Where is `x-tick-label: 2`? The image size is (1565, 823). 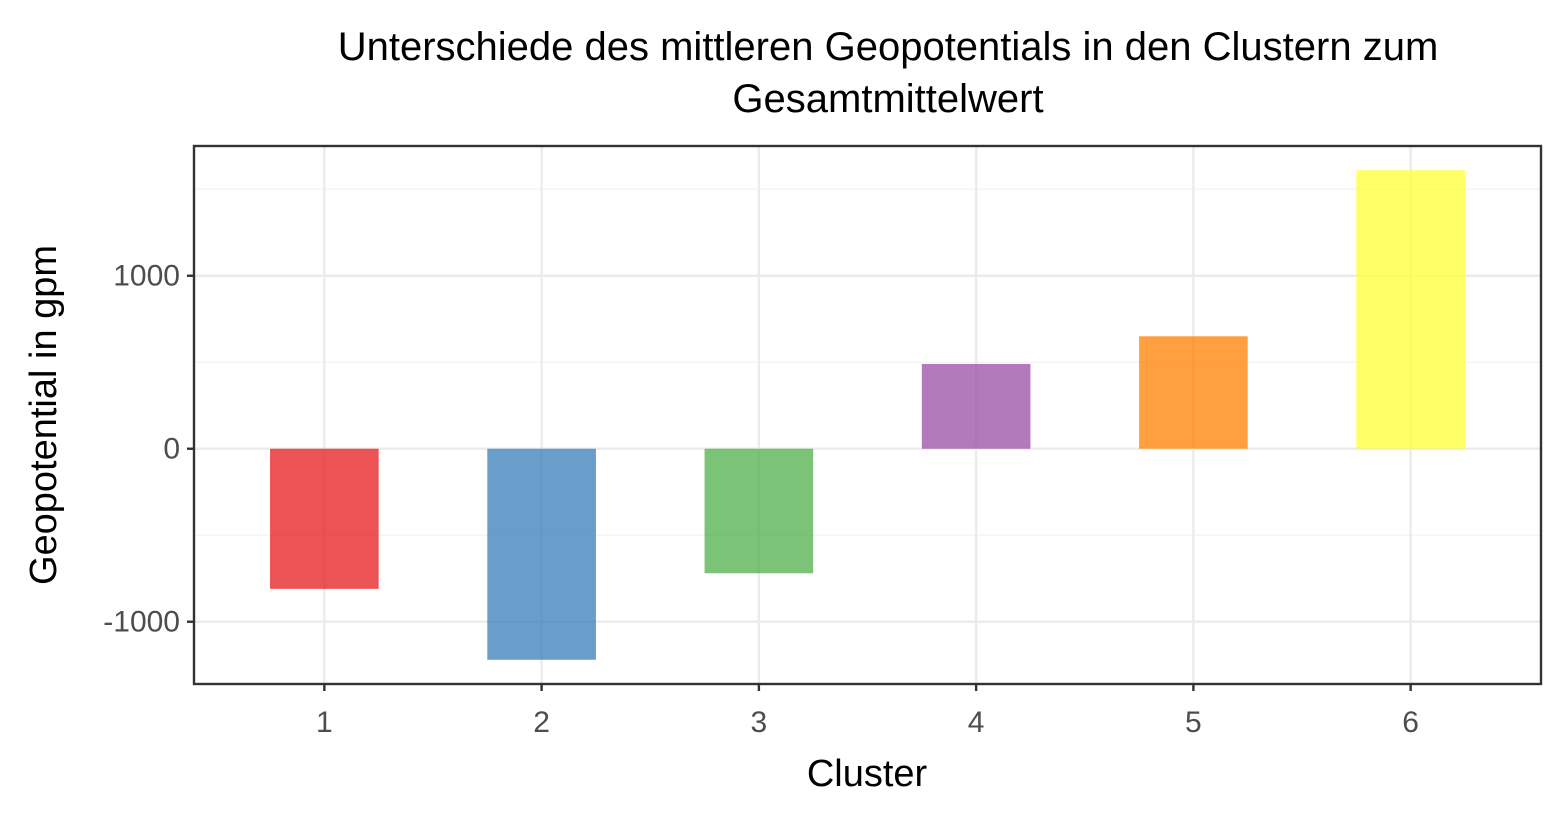
x-tick-label: 2 is located at coordinates (541, 722).